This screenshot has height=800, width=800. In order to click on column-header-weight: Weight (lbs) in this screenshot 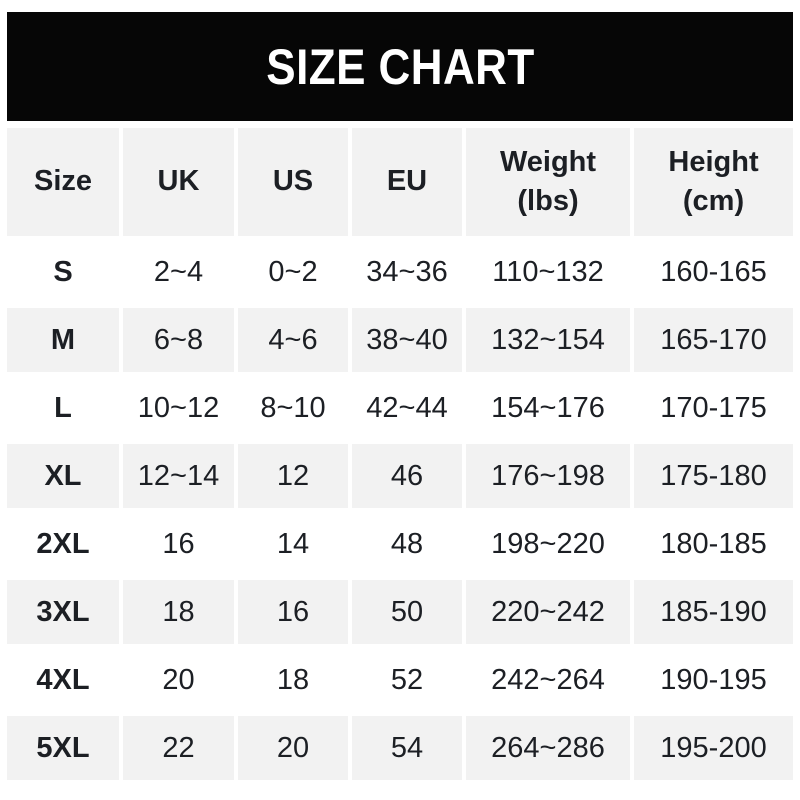, I will do `click(548, 182)`.